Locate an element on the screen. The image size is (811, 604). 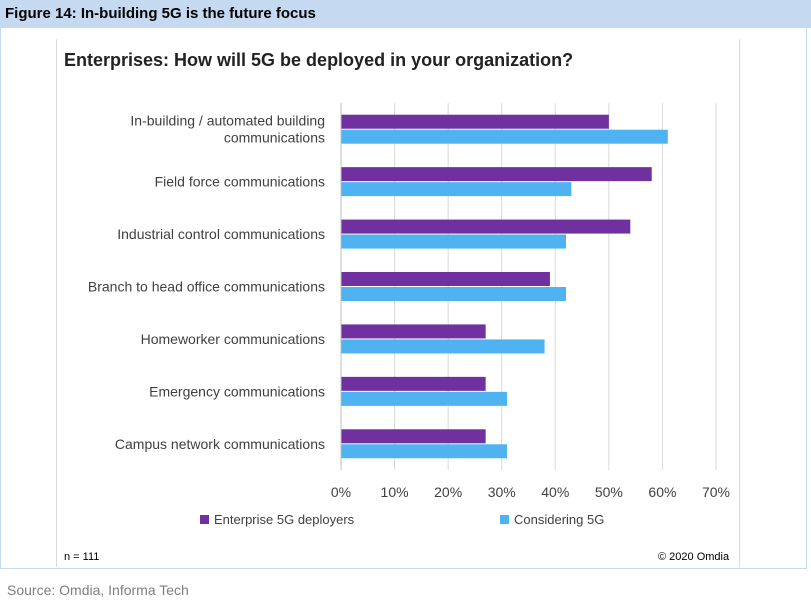
x-tick-label: 0% is located at coordinates (341, 492).